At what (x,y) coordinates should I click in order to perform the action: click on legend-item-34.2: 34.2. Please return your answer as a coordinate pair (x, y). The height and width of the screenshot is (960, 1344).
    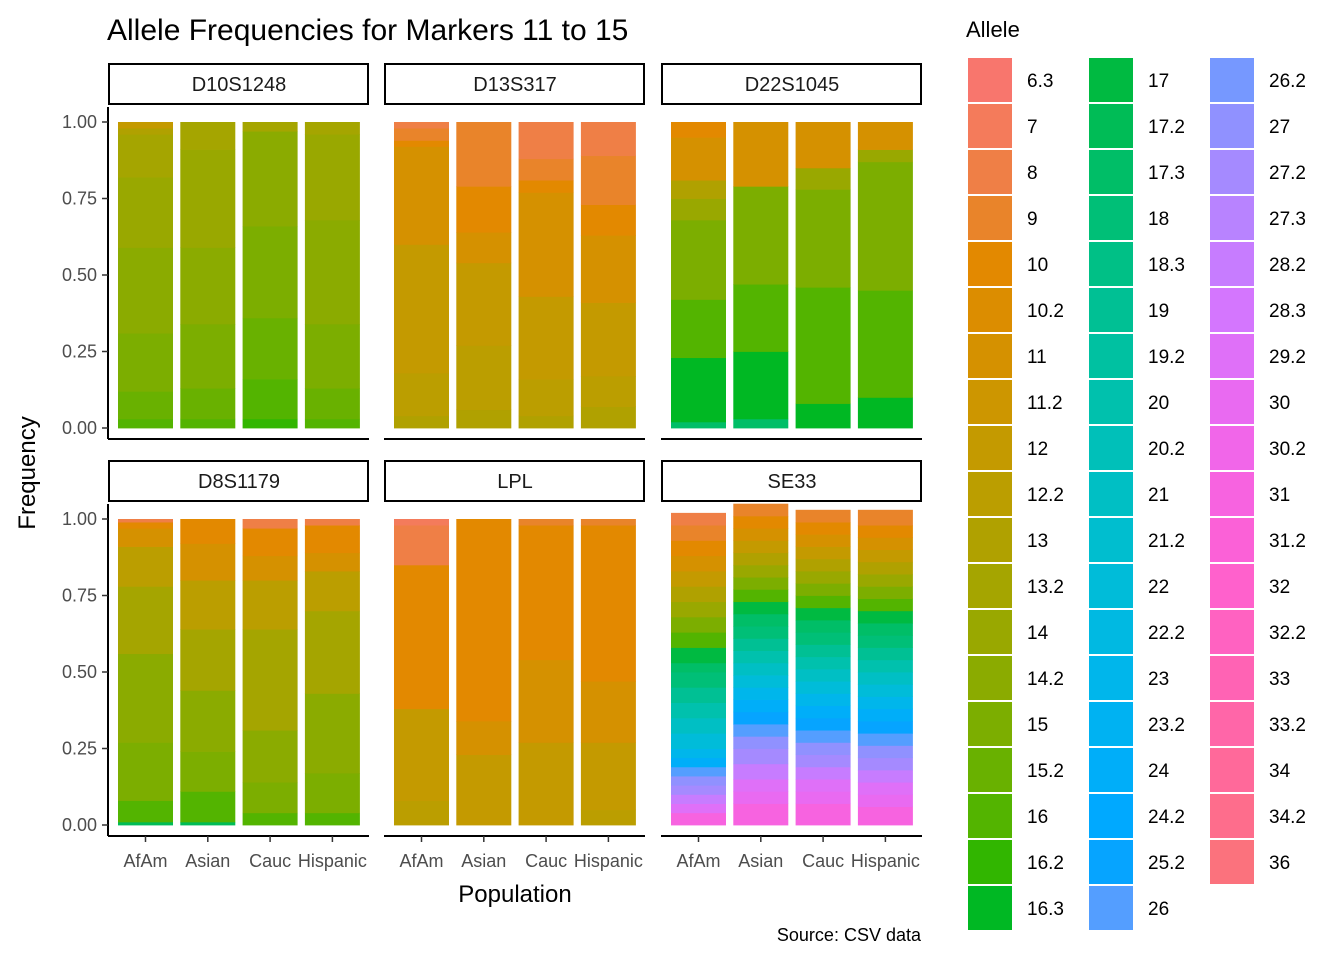
    Looking at the image, I should click on (1258, 816).